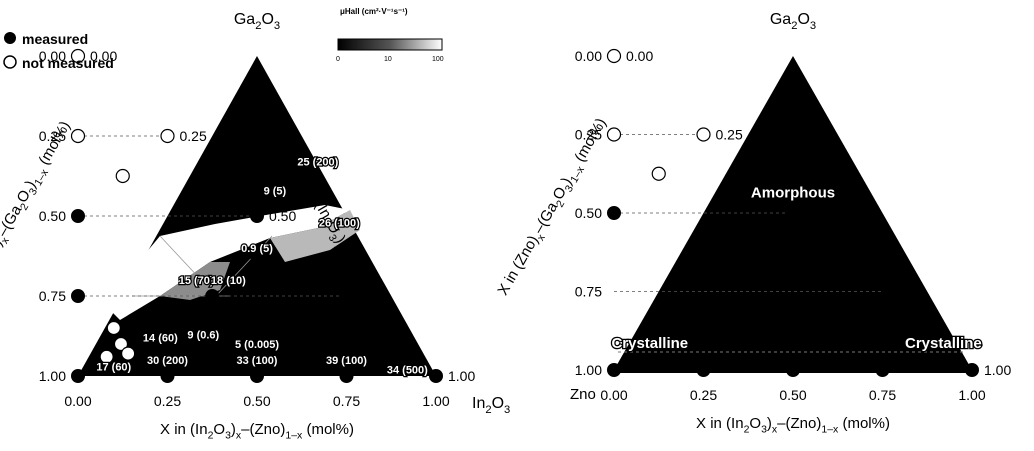  What do you see at coordinates (407, 371) in the screenshot?
I see `data-label: 34 (500)` at bounding box center [407, 371].